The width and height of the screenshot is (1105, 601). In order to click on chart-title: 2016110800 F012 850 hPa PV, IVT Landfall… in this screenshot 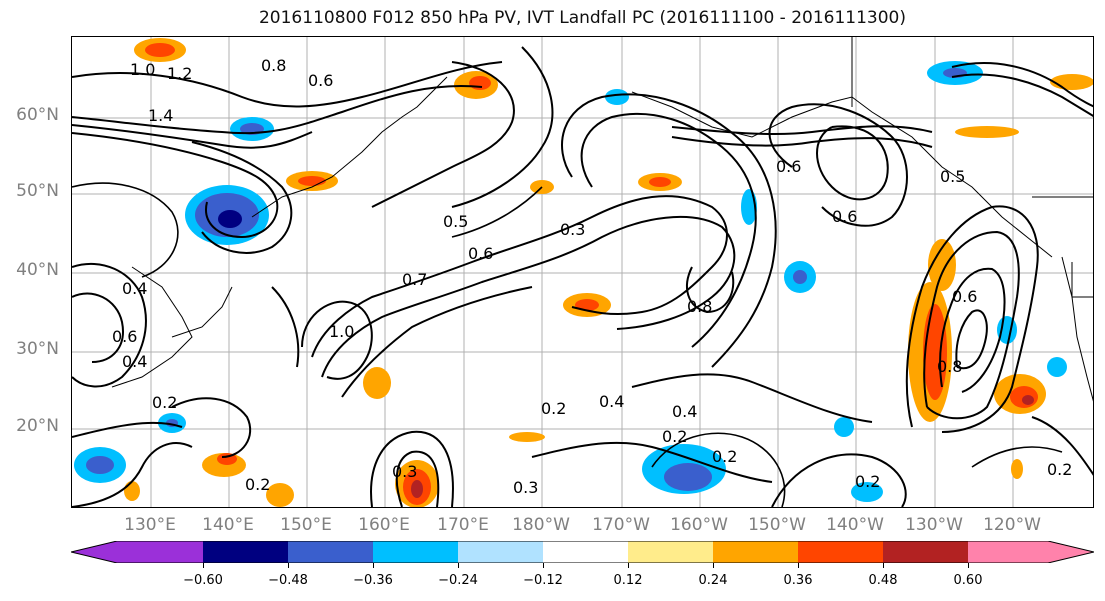, I will do `click(582, 18)`.